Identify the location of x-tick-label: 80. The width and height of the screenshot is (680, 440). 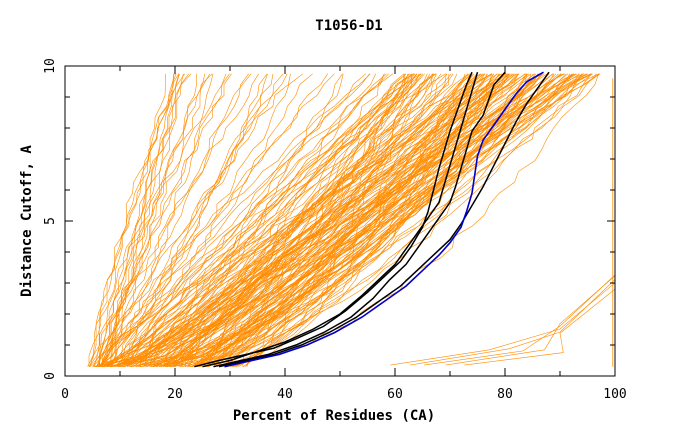
(505, 394).